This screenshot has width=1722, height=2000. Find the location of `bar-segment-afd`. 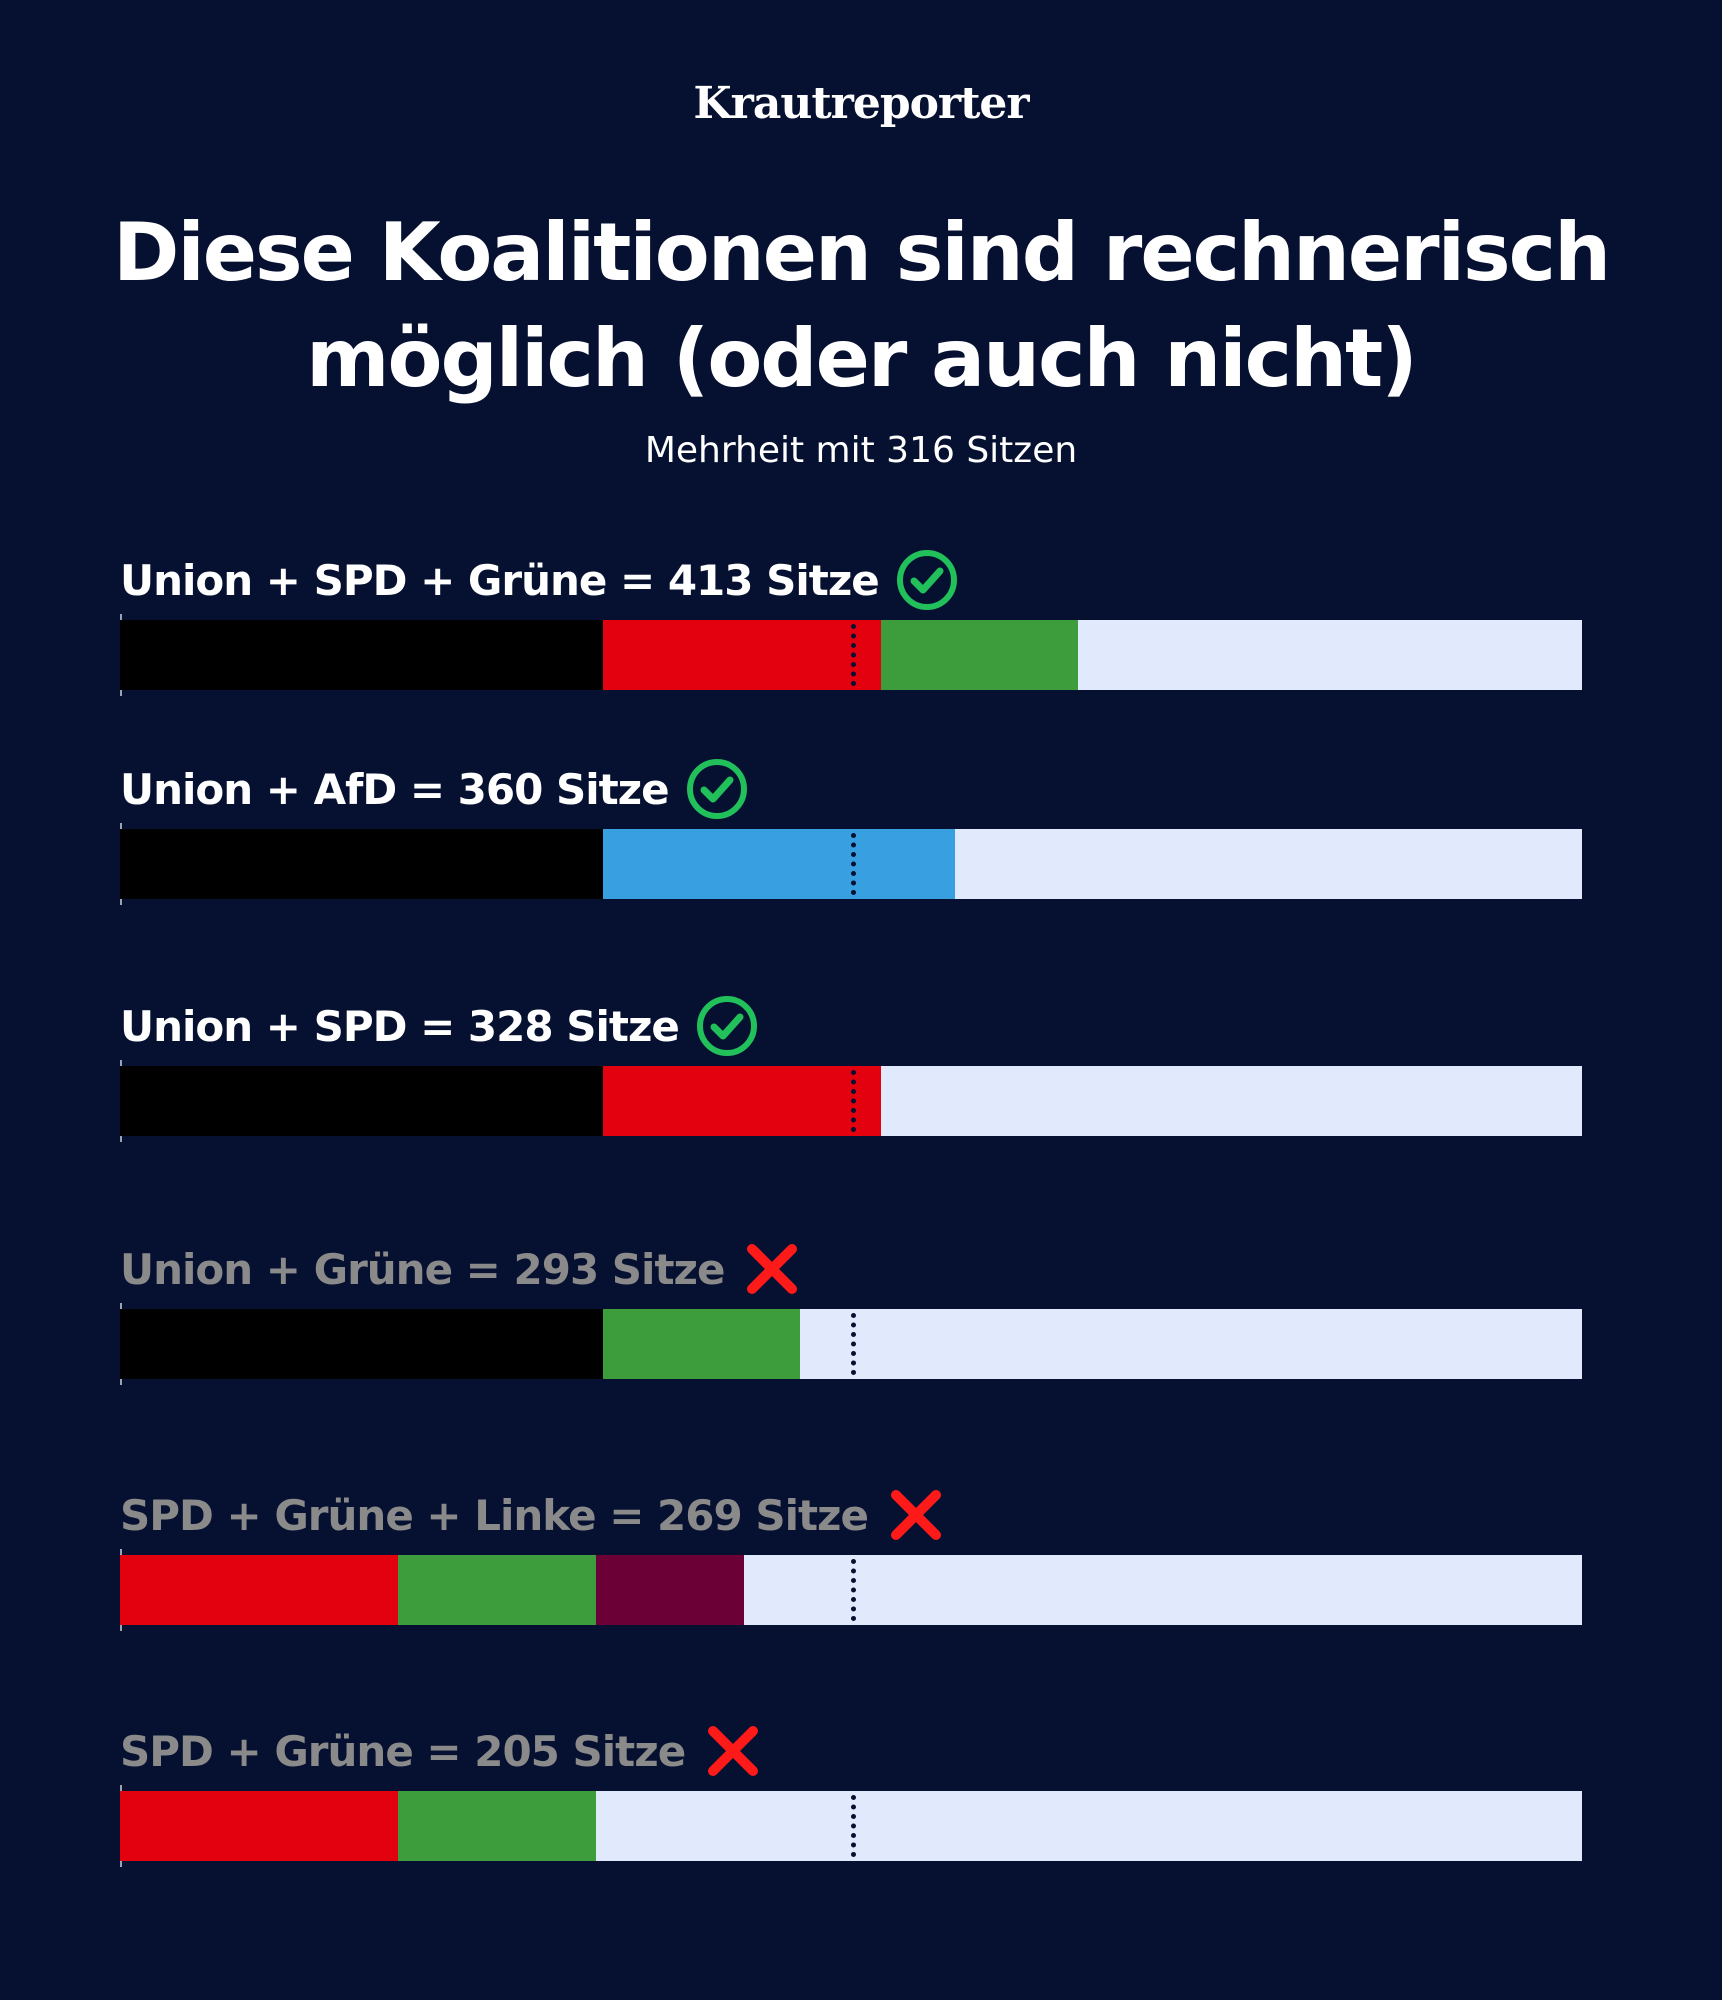

bar-segment-afd is located at coordinates (779, 864).